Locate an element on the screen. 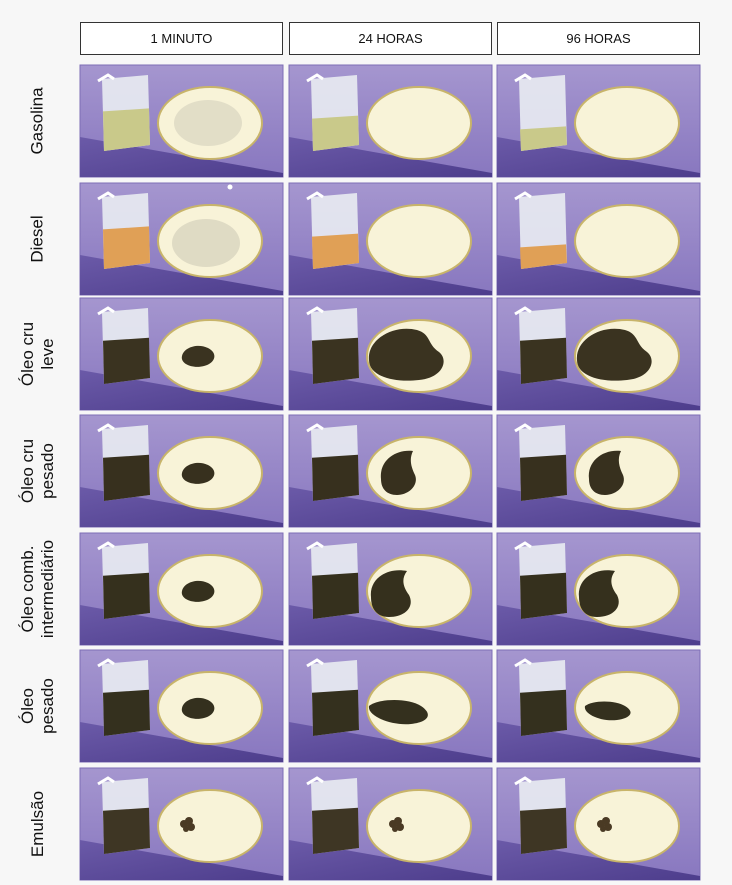  row-label-text: Óleo cru pesado is located at coordinates (38, 471).